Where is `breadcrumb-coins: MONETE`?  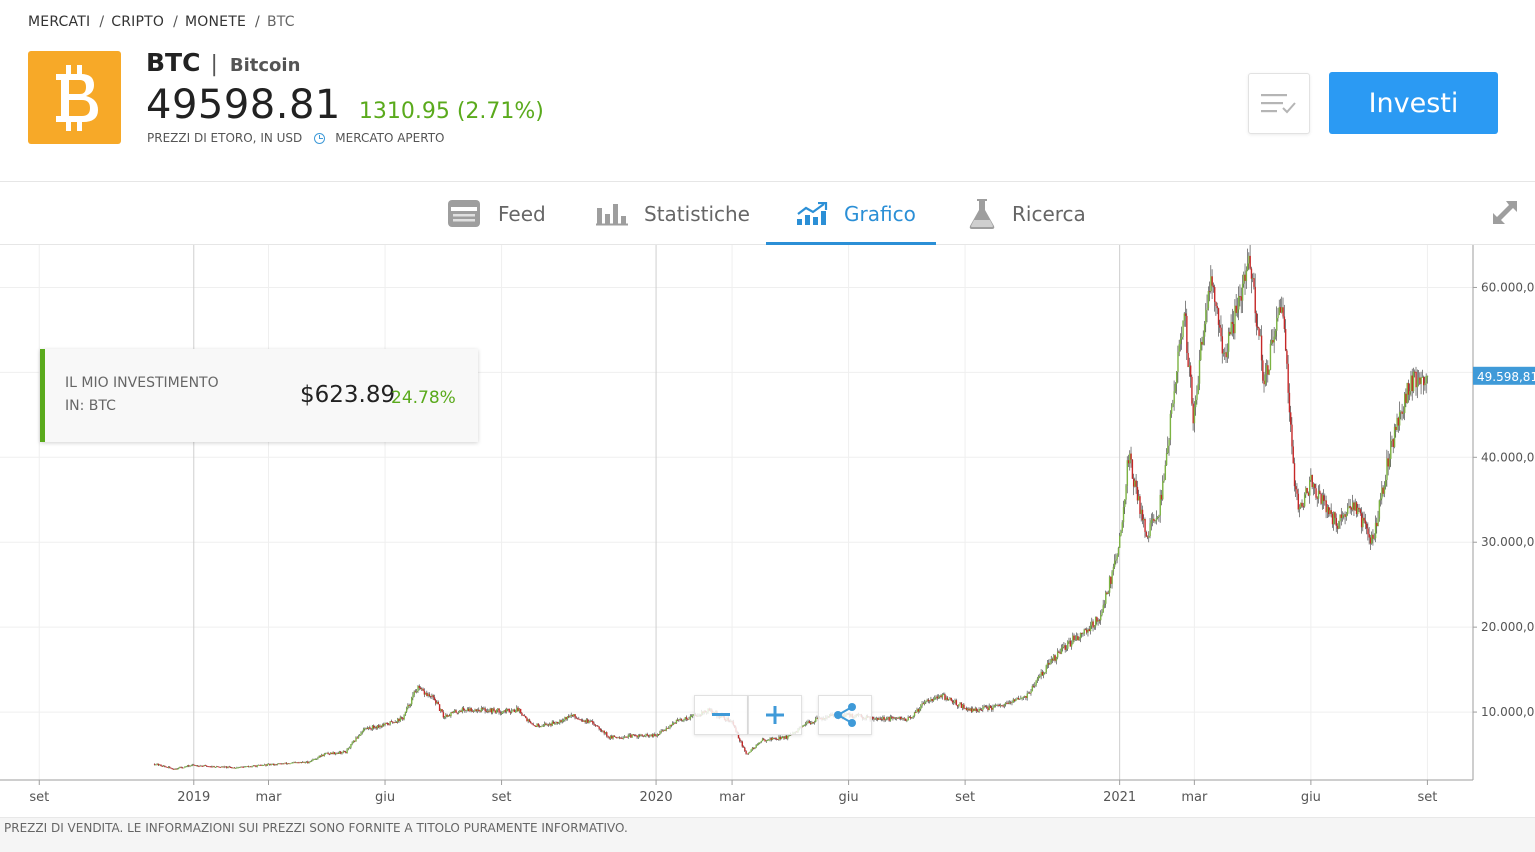 breadcrumb-coins: MONETE is located at coordinates (216, 22).